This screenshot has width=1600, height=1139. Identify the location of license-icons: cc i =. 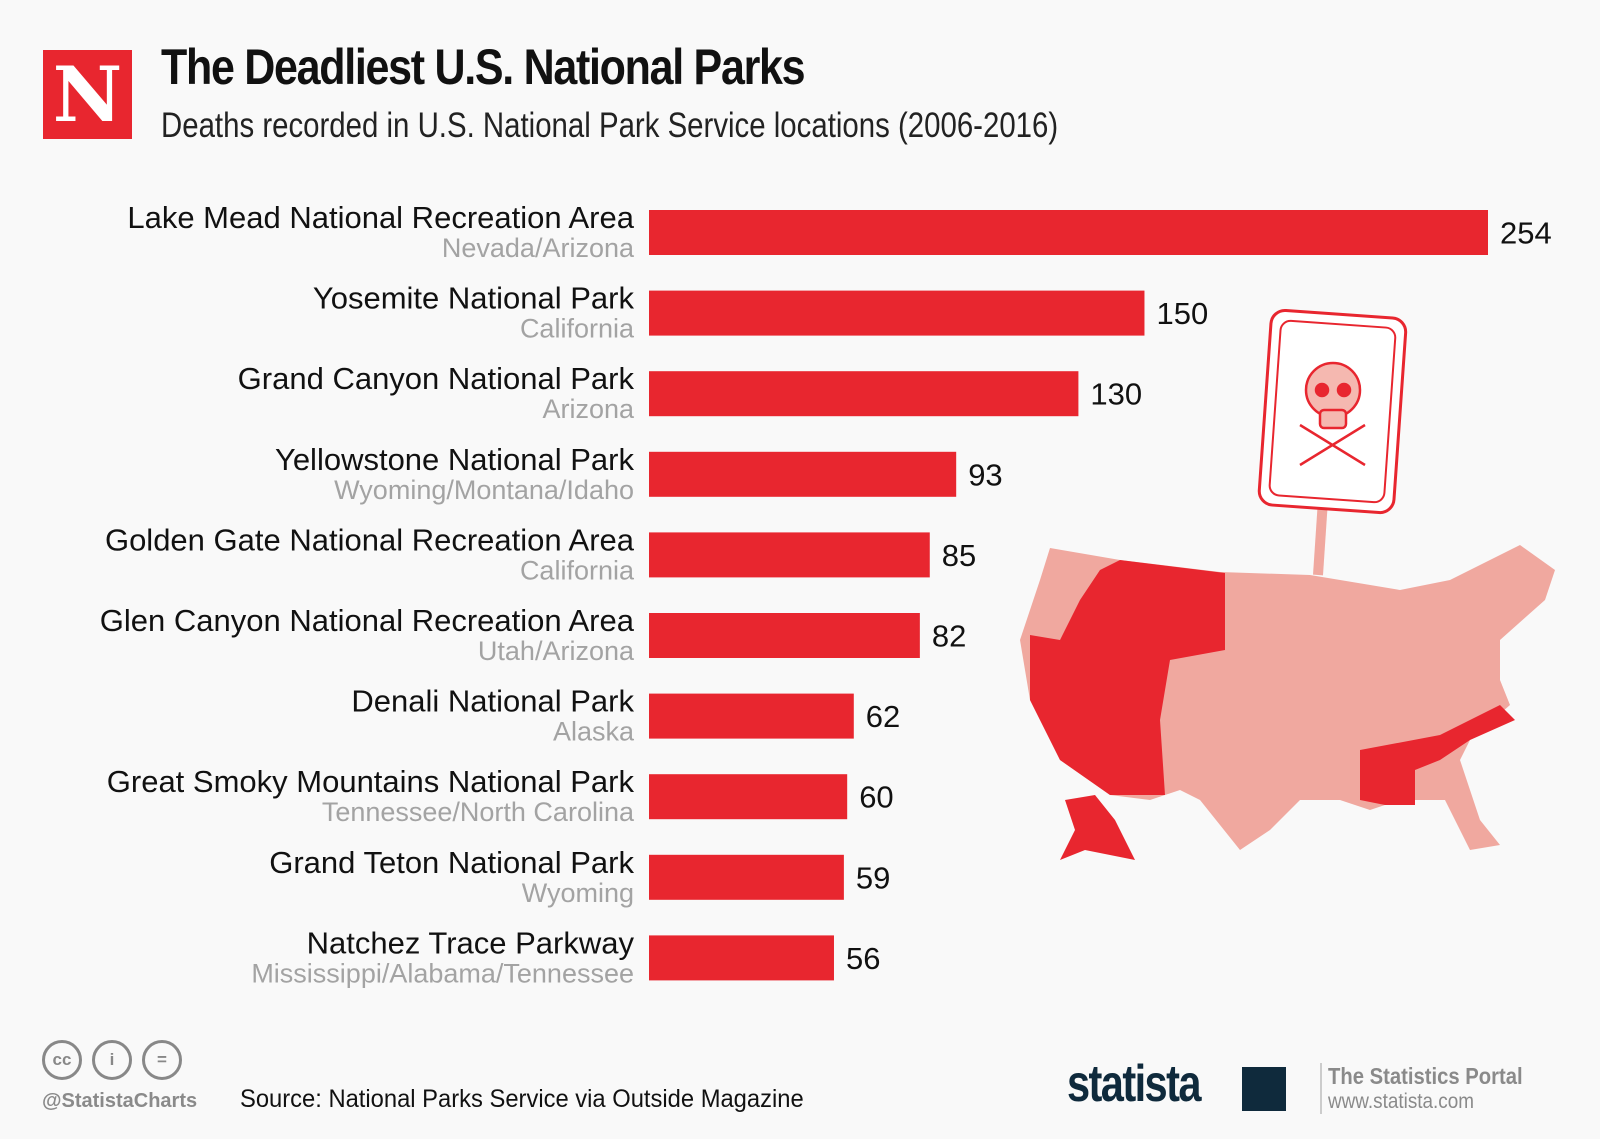
(112, 1060).